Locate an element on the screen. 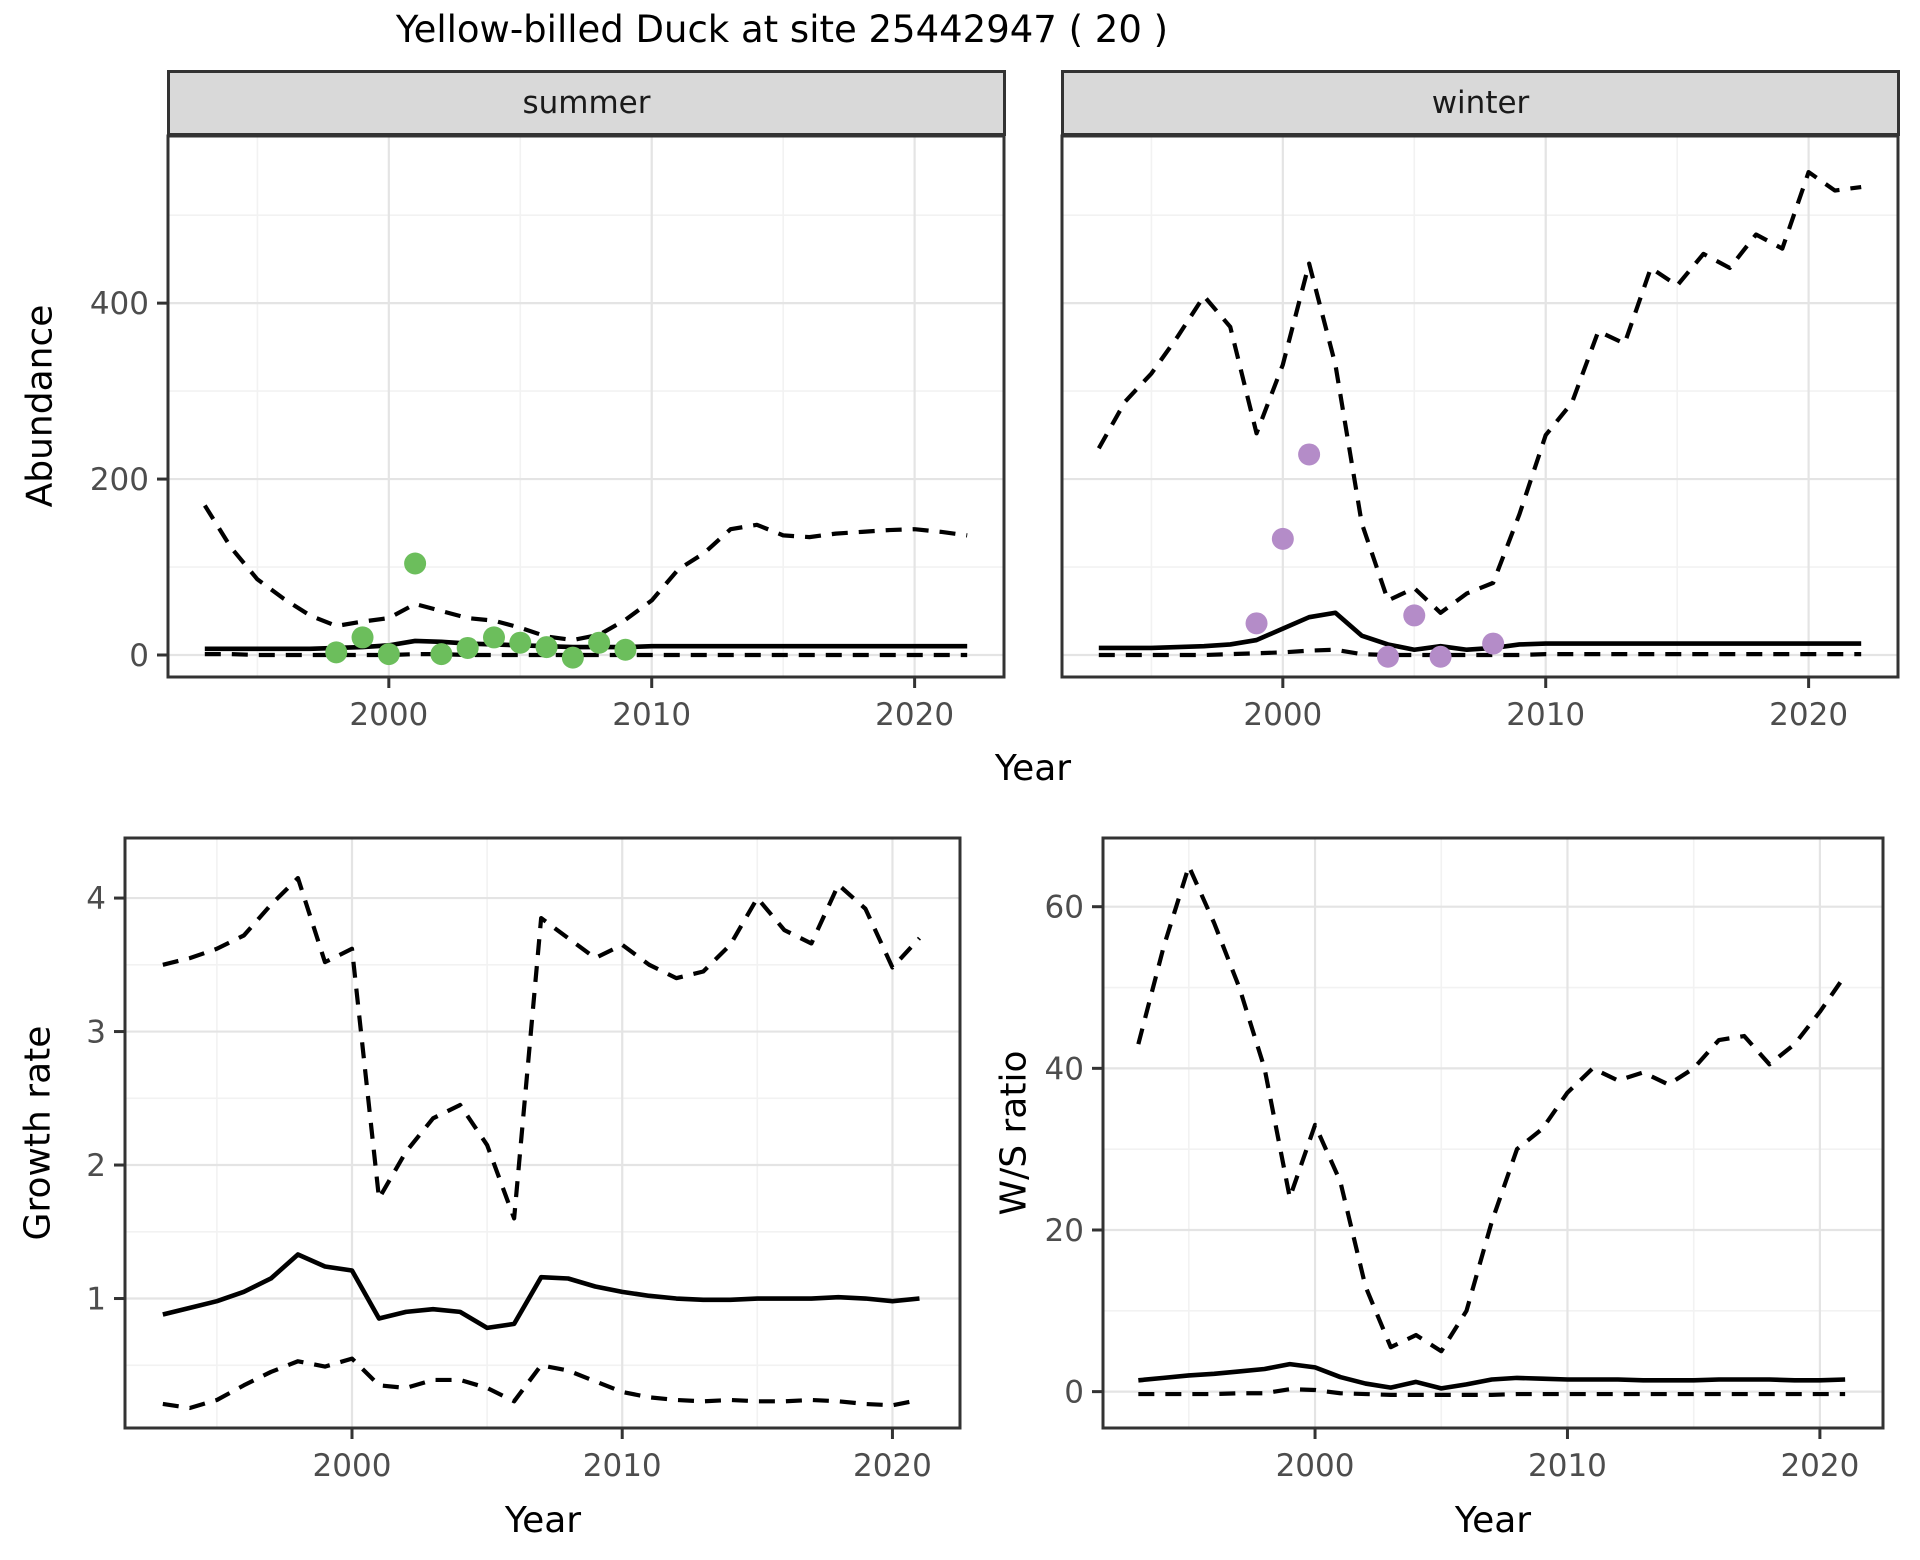  y-tick-label: 40 is located at coordinates (1064, 1069).